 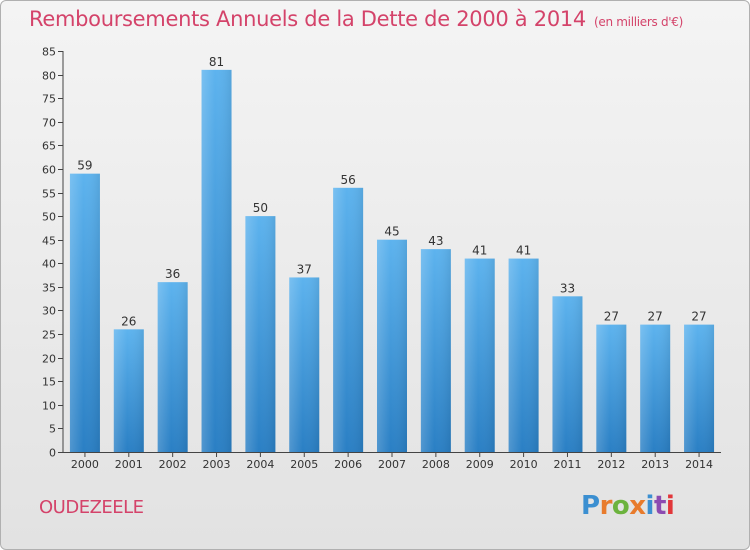 What do you see at coordinates (699, 464) in the screenshot?
I see `x-tick-label: 2014` at bounding box center [699, 464].